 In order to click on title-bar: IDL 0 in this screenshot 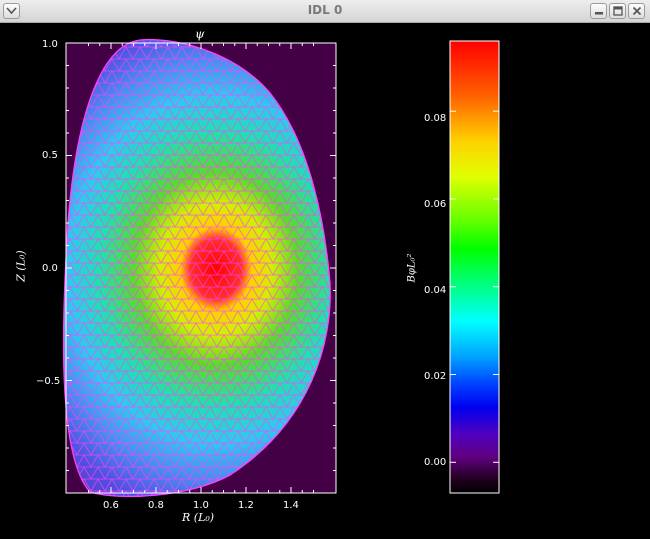, I will do `click(325, 11)`.